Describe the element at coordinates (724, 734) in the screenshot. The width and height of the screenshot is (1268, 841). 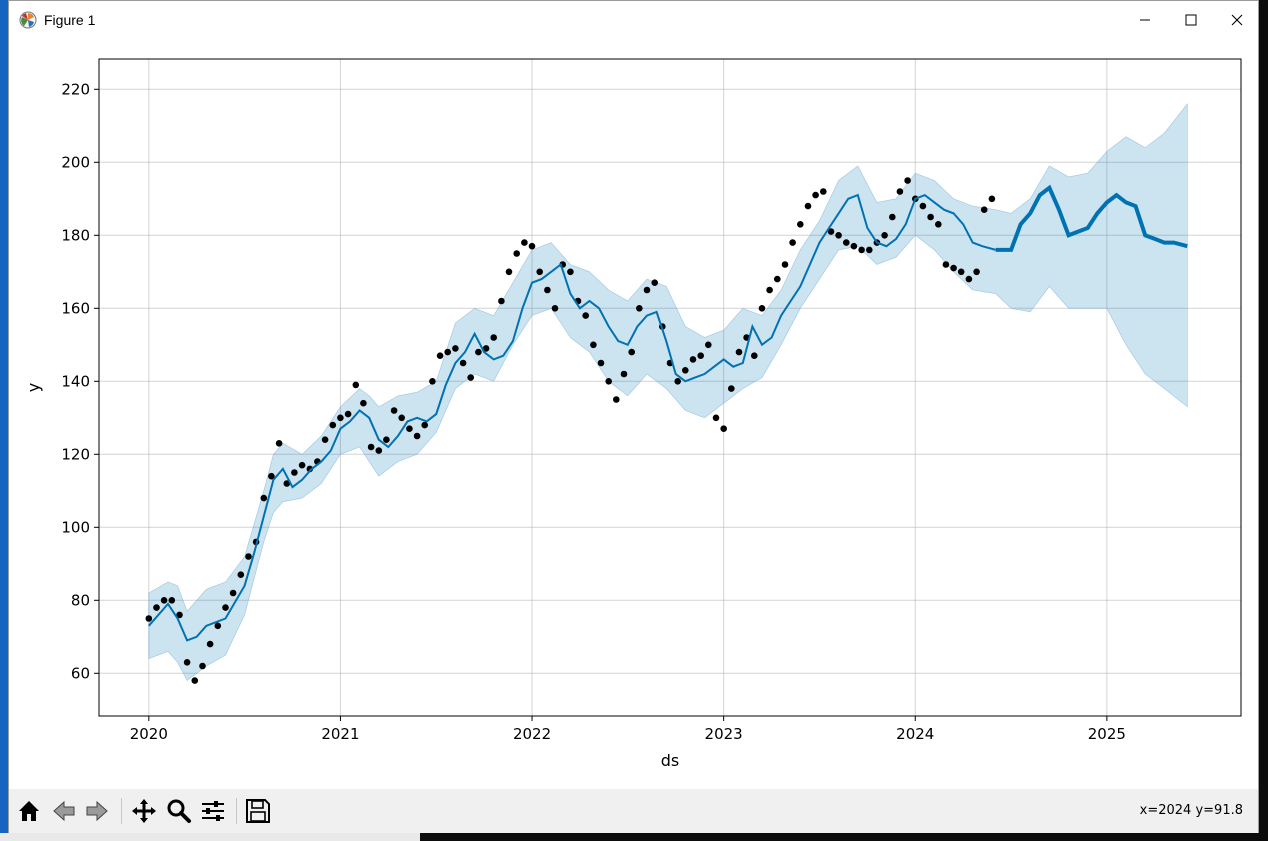
I see `x-tick-label: 2023` at that location.